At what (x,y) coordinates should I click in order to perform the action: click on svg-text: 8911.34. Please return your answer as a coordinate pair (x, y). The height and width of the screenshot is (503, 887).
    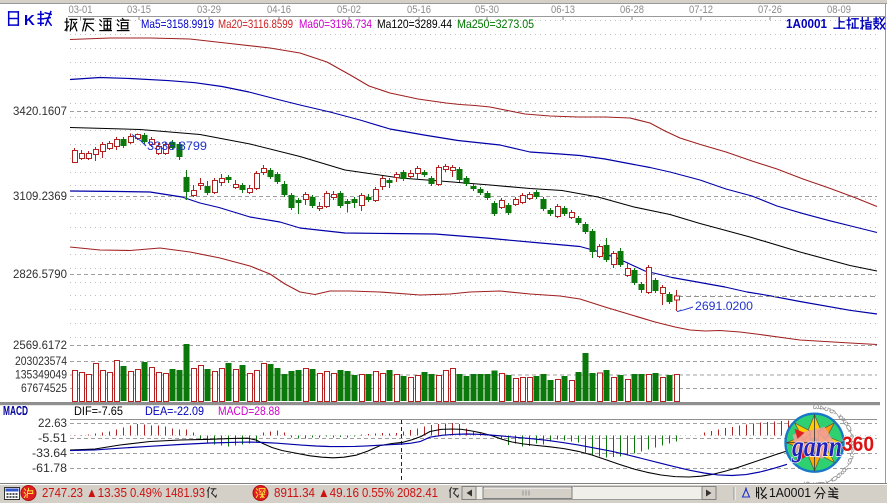
    Looking at the image, I should click on (294, 492).